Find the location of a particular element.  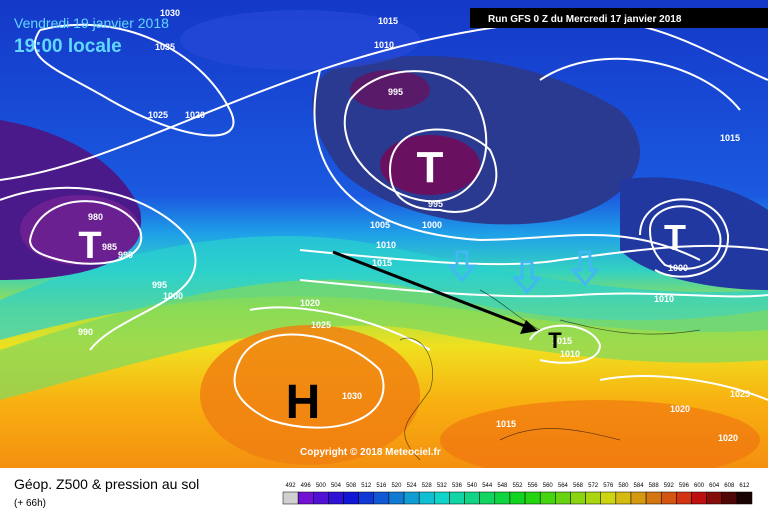

run-banner is located at coordinates (619, 18).